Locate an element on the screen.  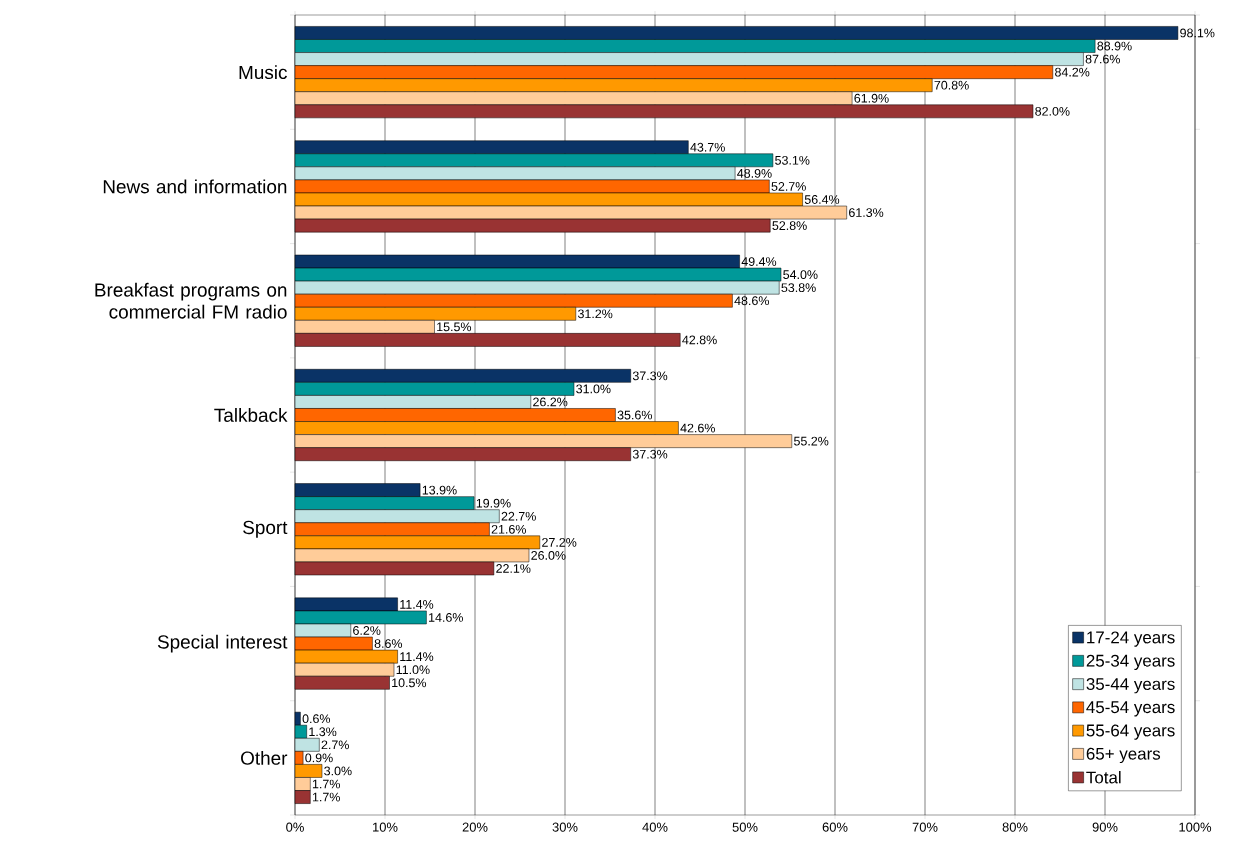
legend-label: 25-34 years is located at coordinates (1130, 662).